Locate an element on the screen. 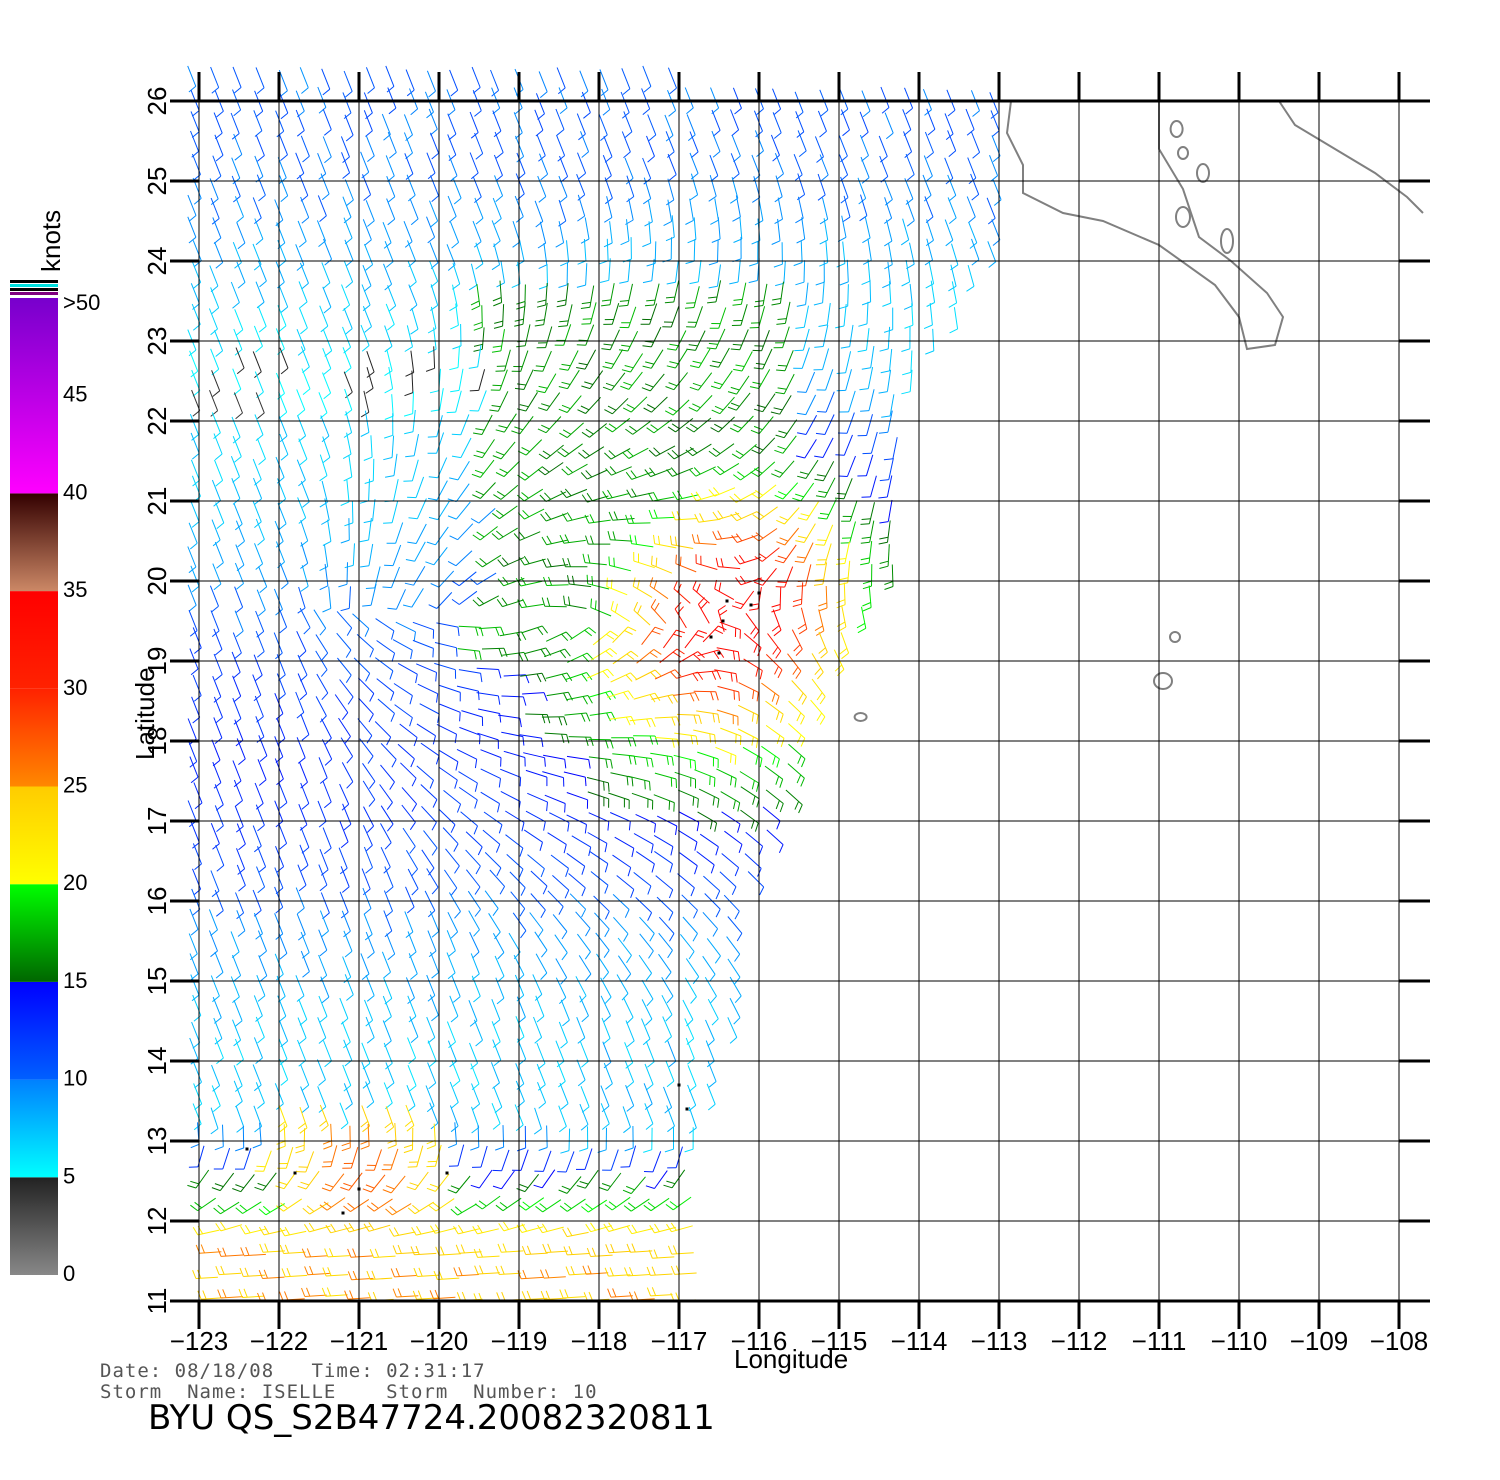 This screenshot has width=1500, height=1480. lat-tick-label: 13 is located at coordinates (157, 1141).